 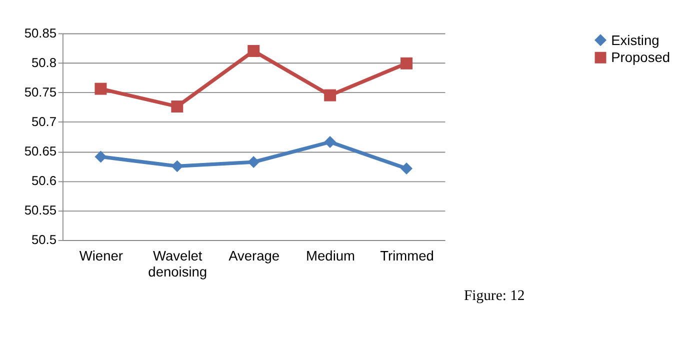 I want to click on y-tick-label: 50.6, so click(x=44, y=180).